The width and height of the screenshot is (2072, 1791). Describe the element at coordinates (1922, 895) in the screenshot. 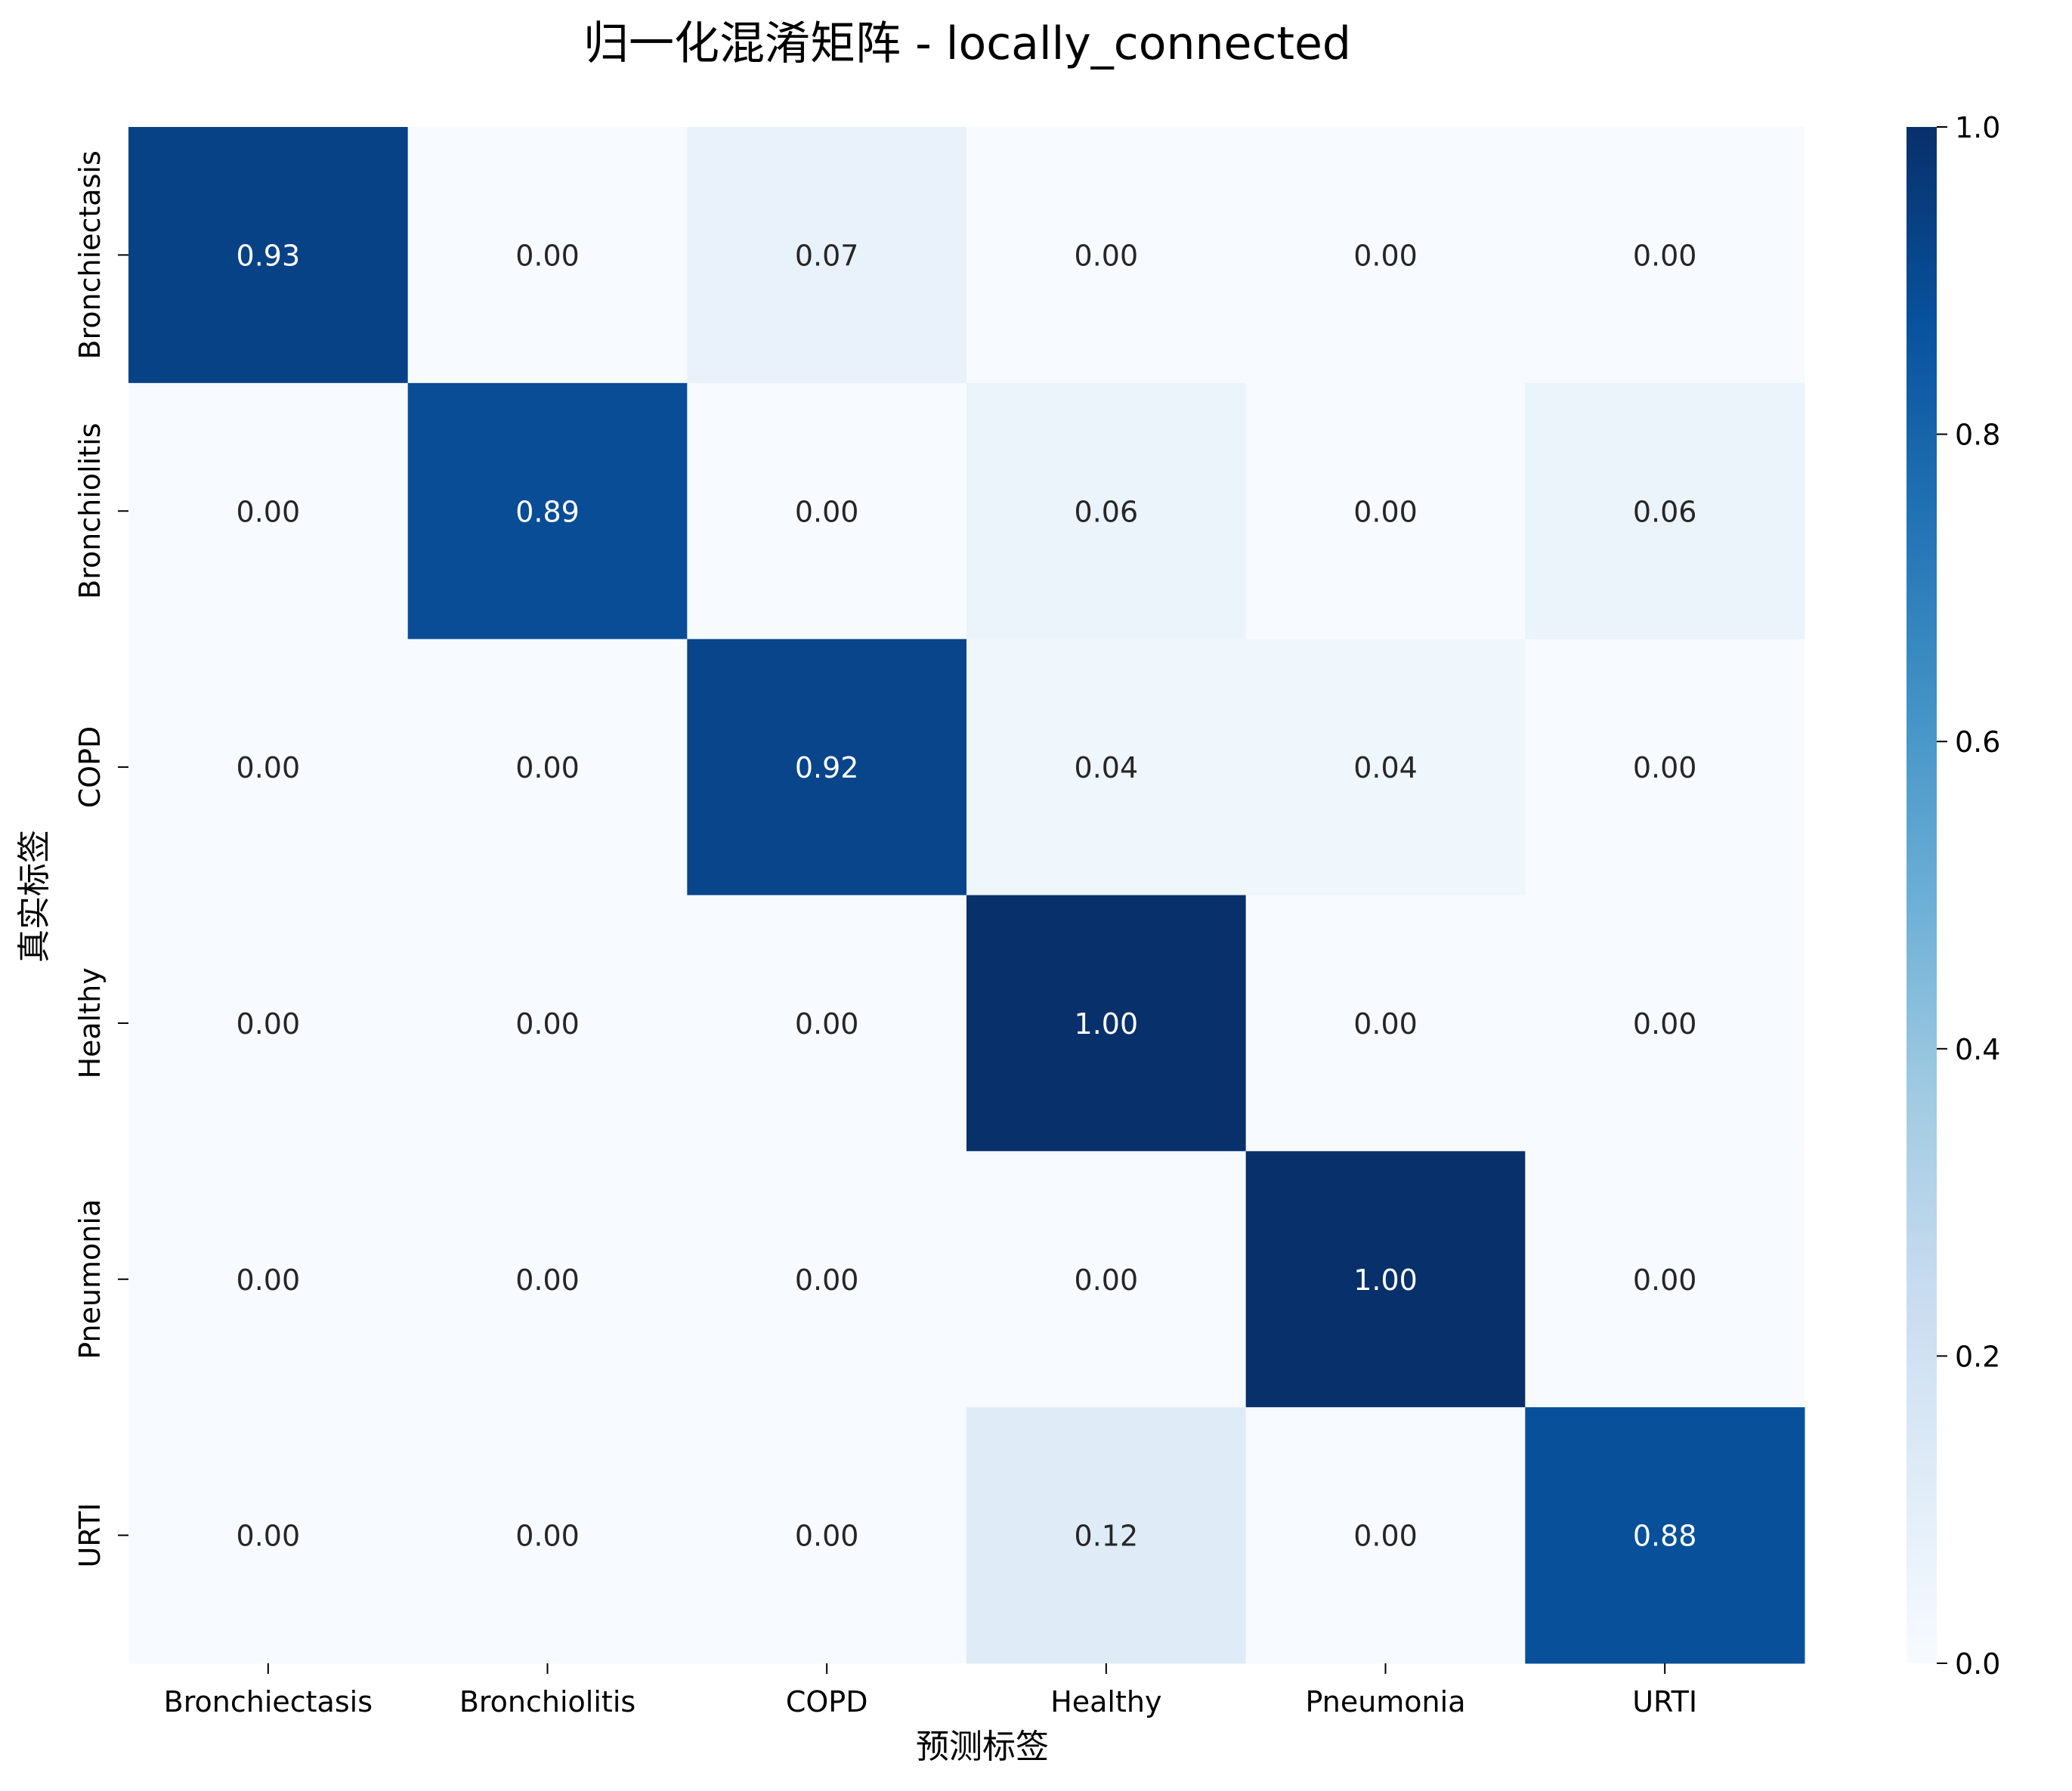

I see `colorbar` at that location.